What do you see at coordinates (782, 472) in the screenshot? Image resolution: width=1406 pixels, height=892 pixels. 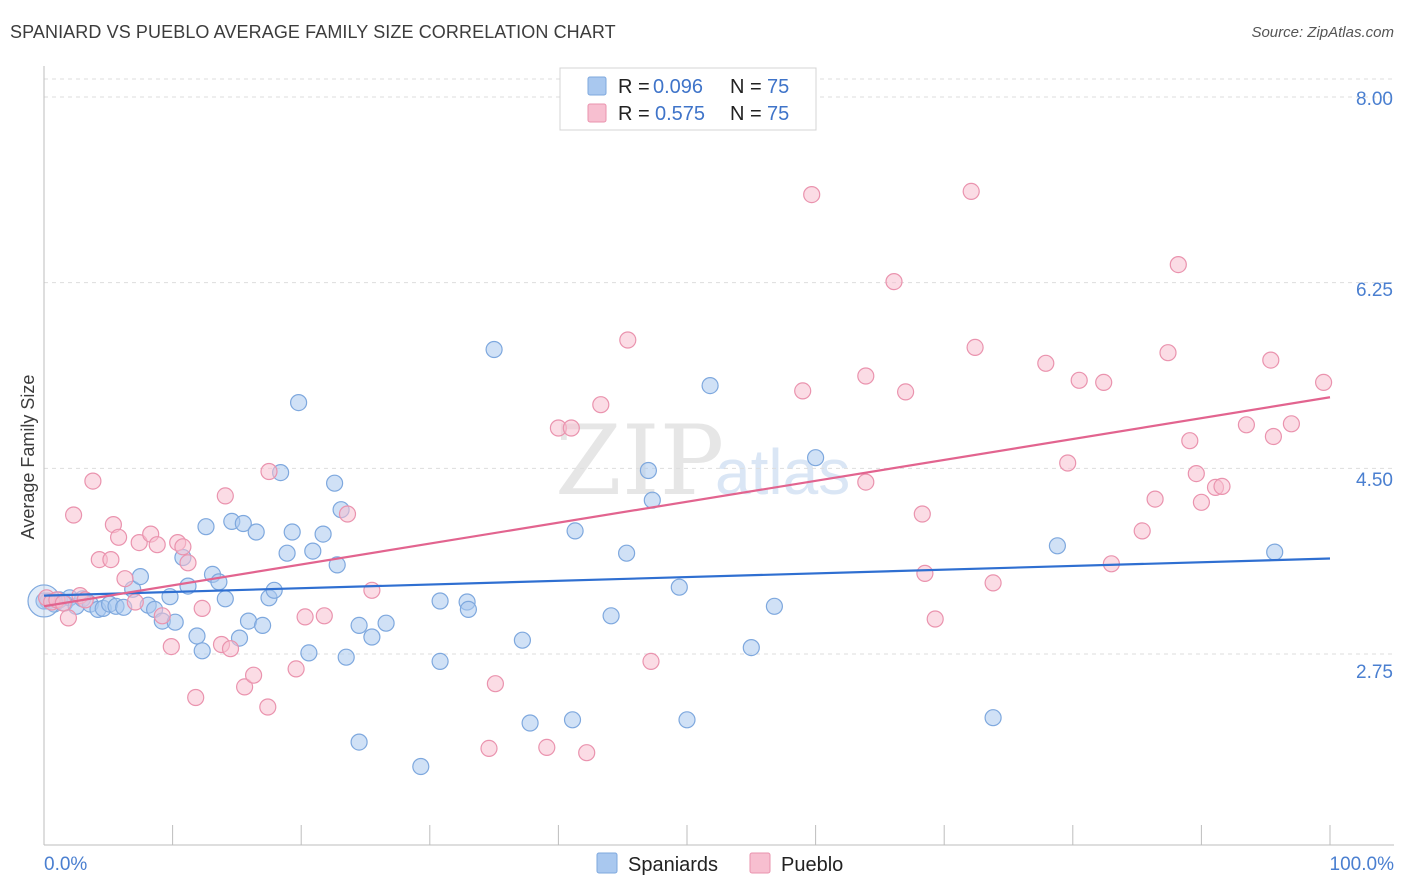 I see `watermark-atlas: atlas` at bounding box center [782, 472].